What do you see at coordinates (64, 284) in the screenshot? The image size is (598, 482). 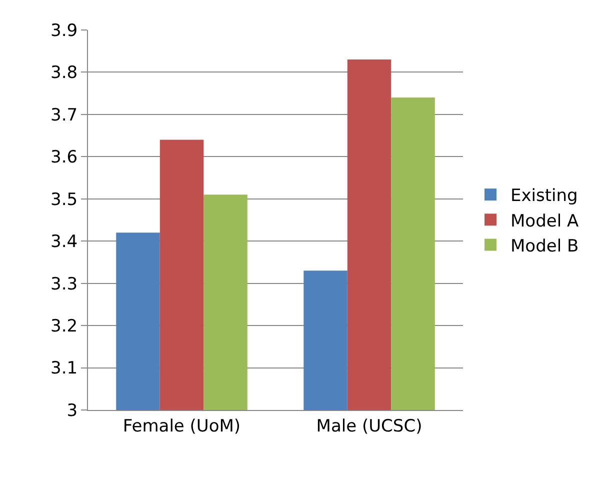 I see `y-tick-label: 3.3` at bounding box center [64, 284].